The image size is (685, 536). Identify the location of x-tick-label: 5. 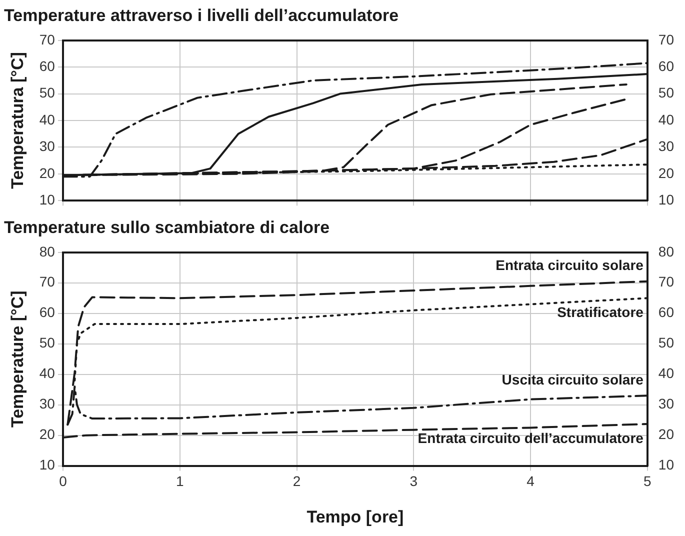
(648, 481).